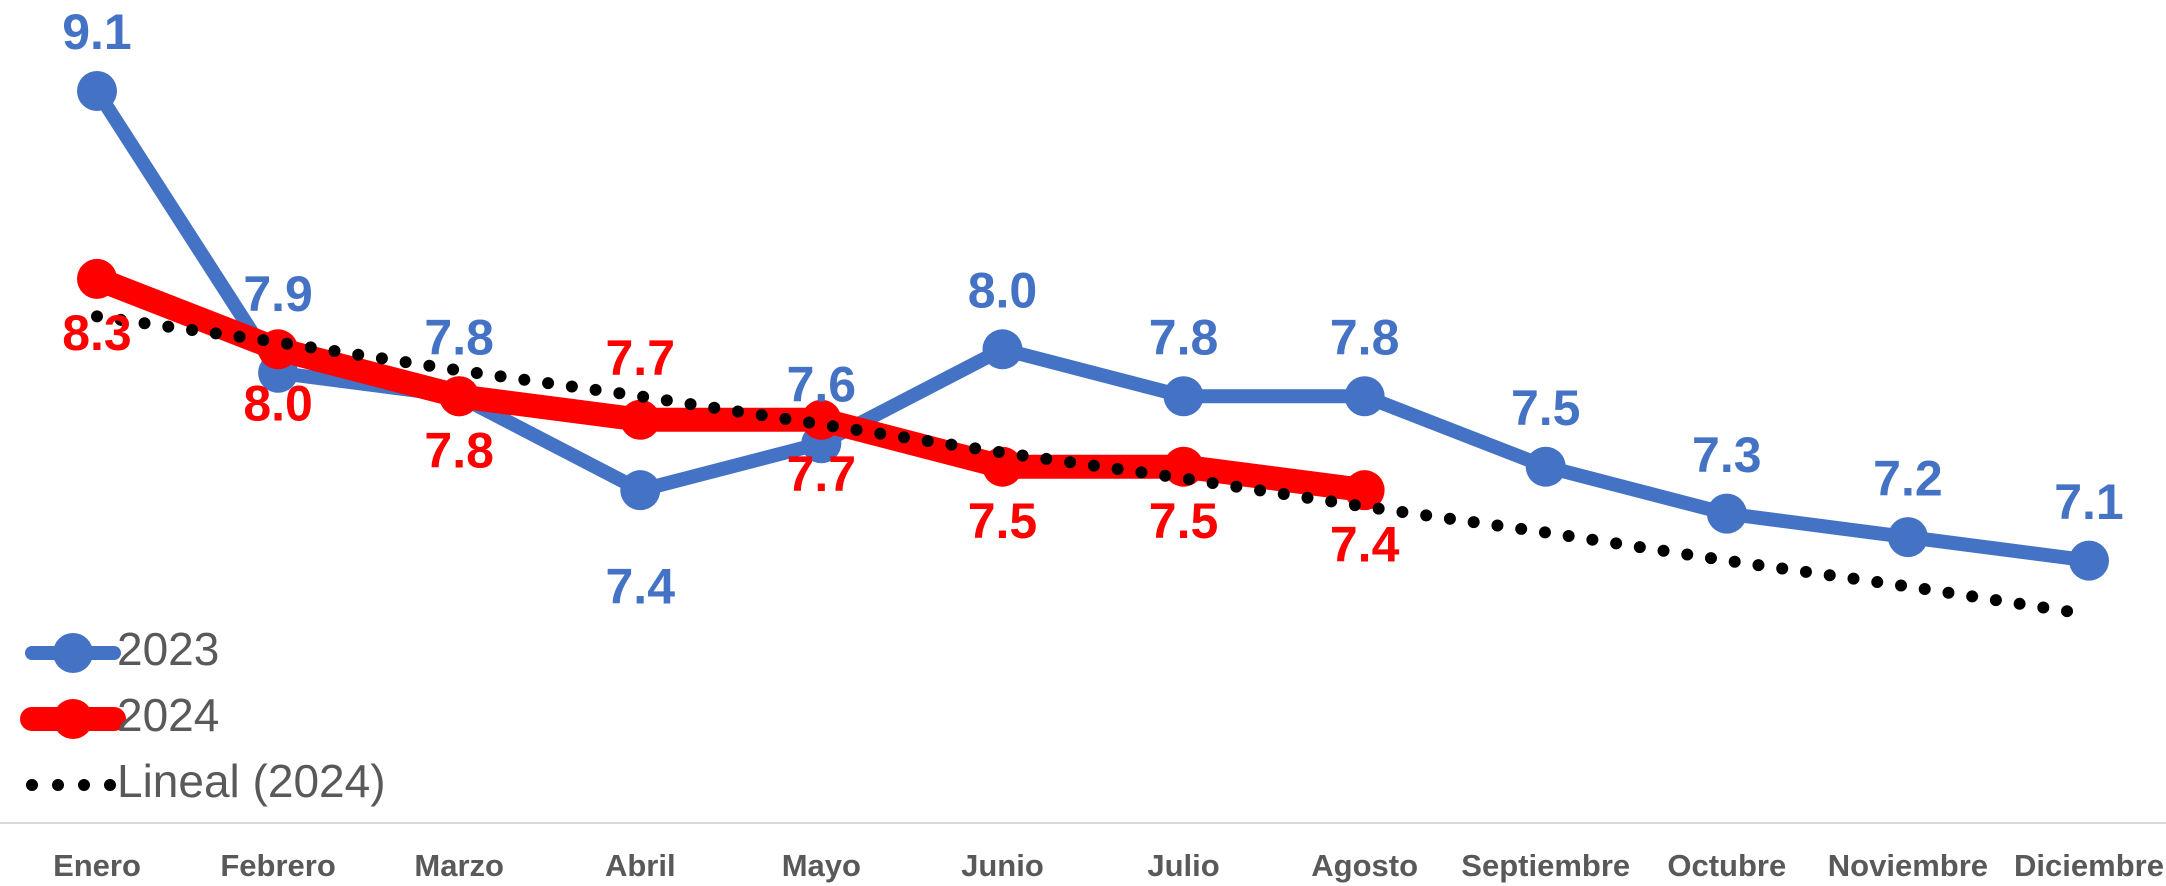 The width and height of the screenshot is (2166, 886). What do you see at coordinates (277, 865) in the screenshot?
I see `x-tick-label: Febrero` at bounding box center [277, 865].